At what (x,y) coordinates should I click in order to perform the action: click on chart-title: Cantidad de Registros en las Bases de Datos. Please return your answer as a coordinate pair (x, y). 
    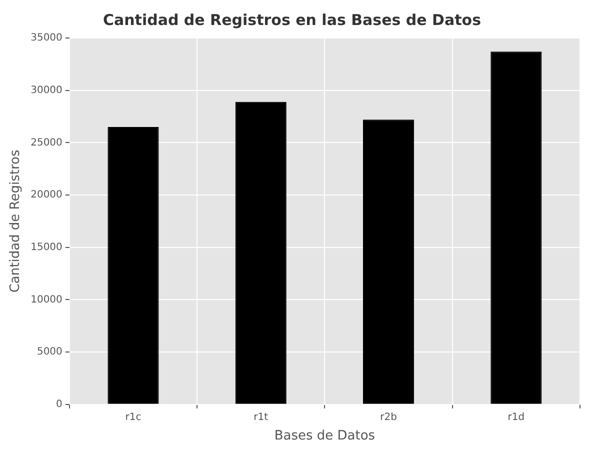
    Looking at the image, I should click on (292, 19).